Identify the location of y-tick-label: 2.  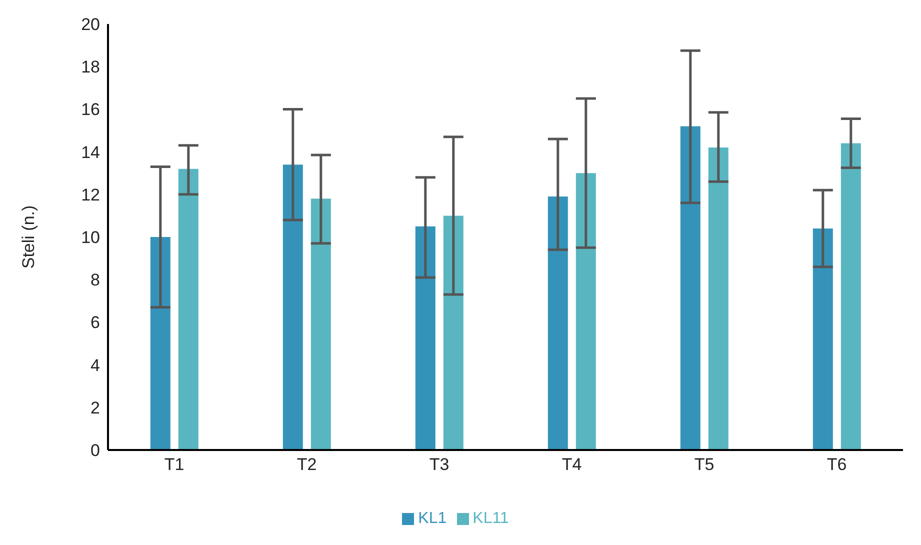
(95, 408).